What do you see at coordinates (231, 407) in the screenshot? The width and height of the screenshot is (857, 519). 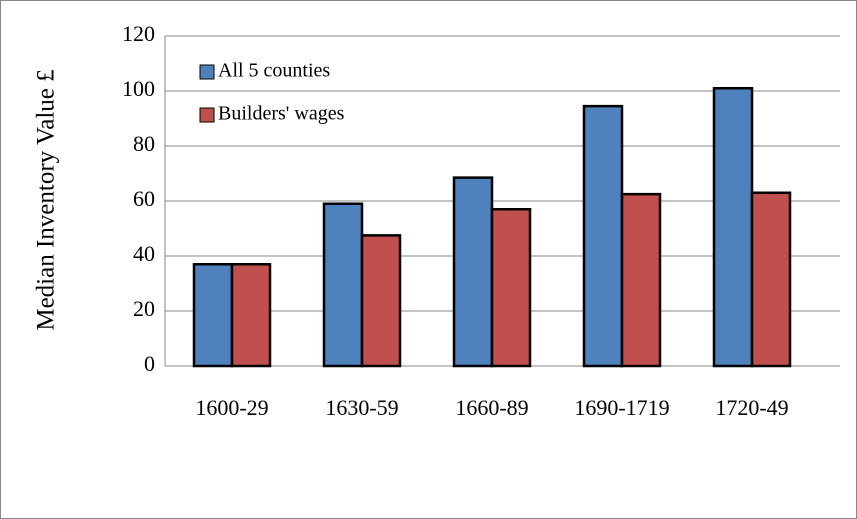 I see `x-tick-label: 1600-29` at bounding box center [231, 407].